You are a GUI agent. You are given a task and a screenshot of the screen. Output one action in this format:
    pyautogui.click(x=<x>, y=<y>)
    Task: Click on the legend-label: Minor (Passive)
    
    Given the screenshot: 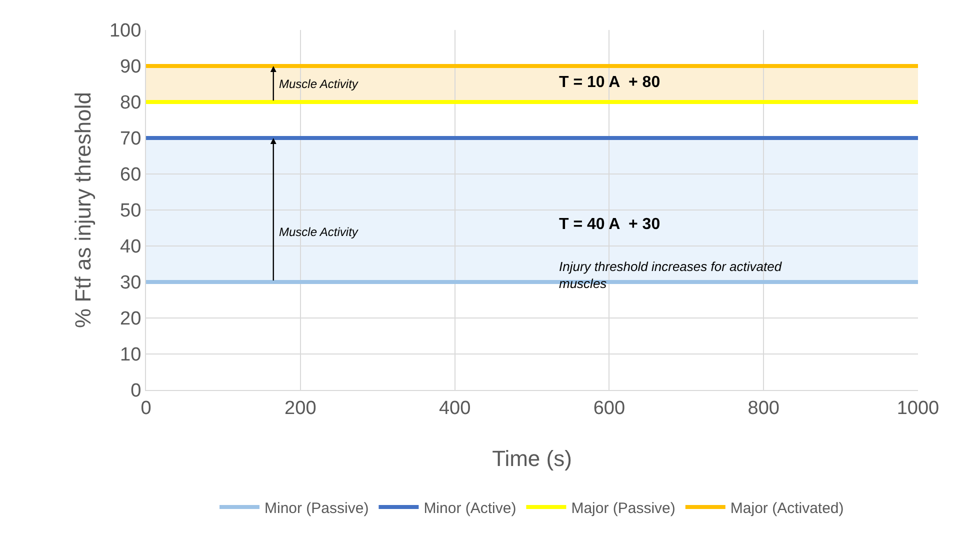 What is the action you would take?
    pyautogui.click(x=316, y=508)
    